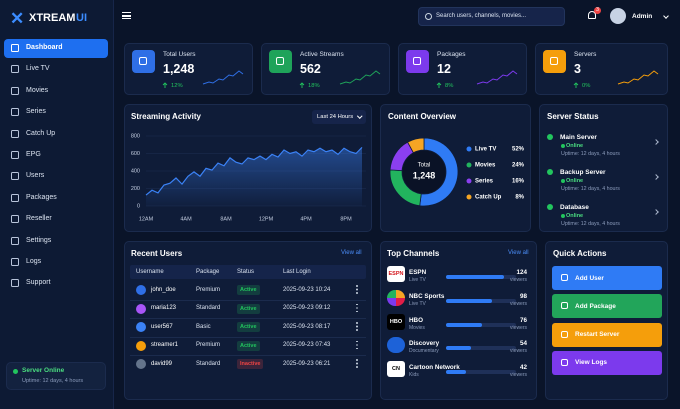  What do you see at coordinates (38, 69) in the screenshot?
I see `nav-item: Live TV` at bounding box center [38, 69].